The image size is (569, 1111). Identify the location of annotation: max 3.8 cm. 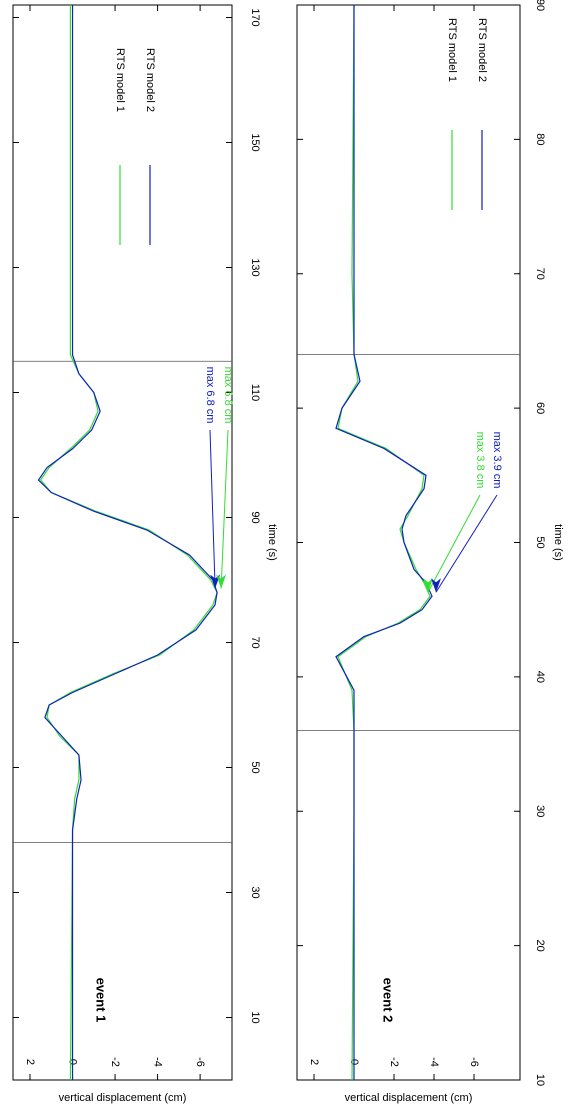
(480, 460).